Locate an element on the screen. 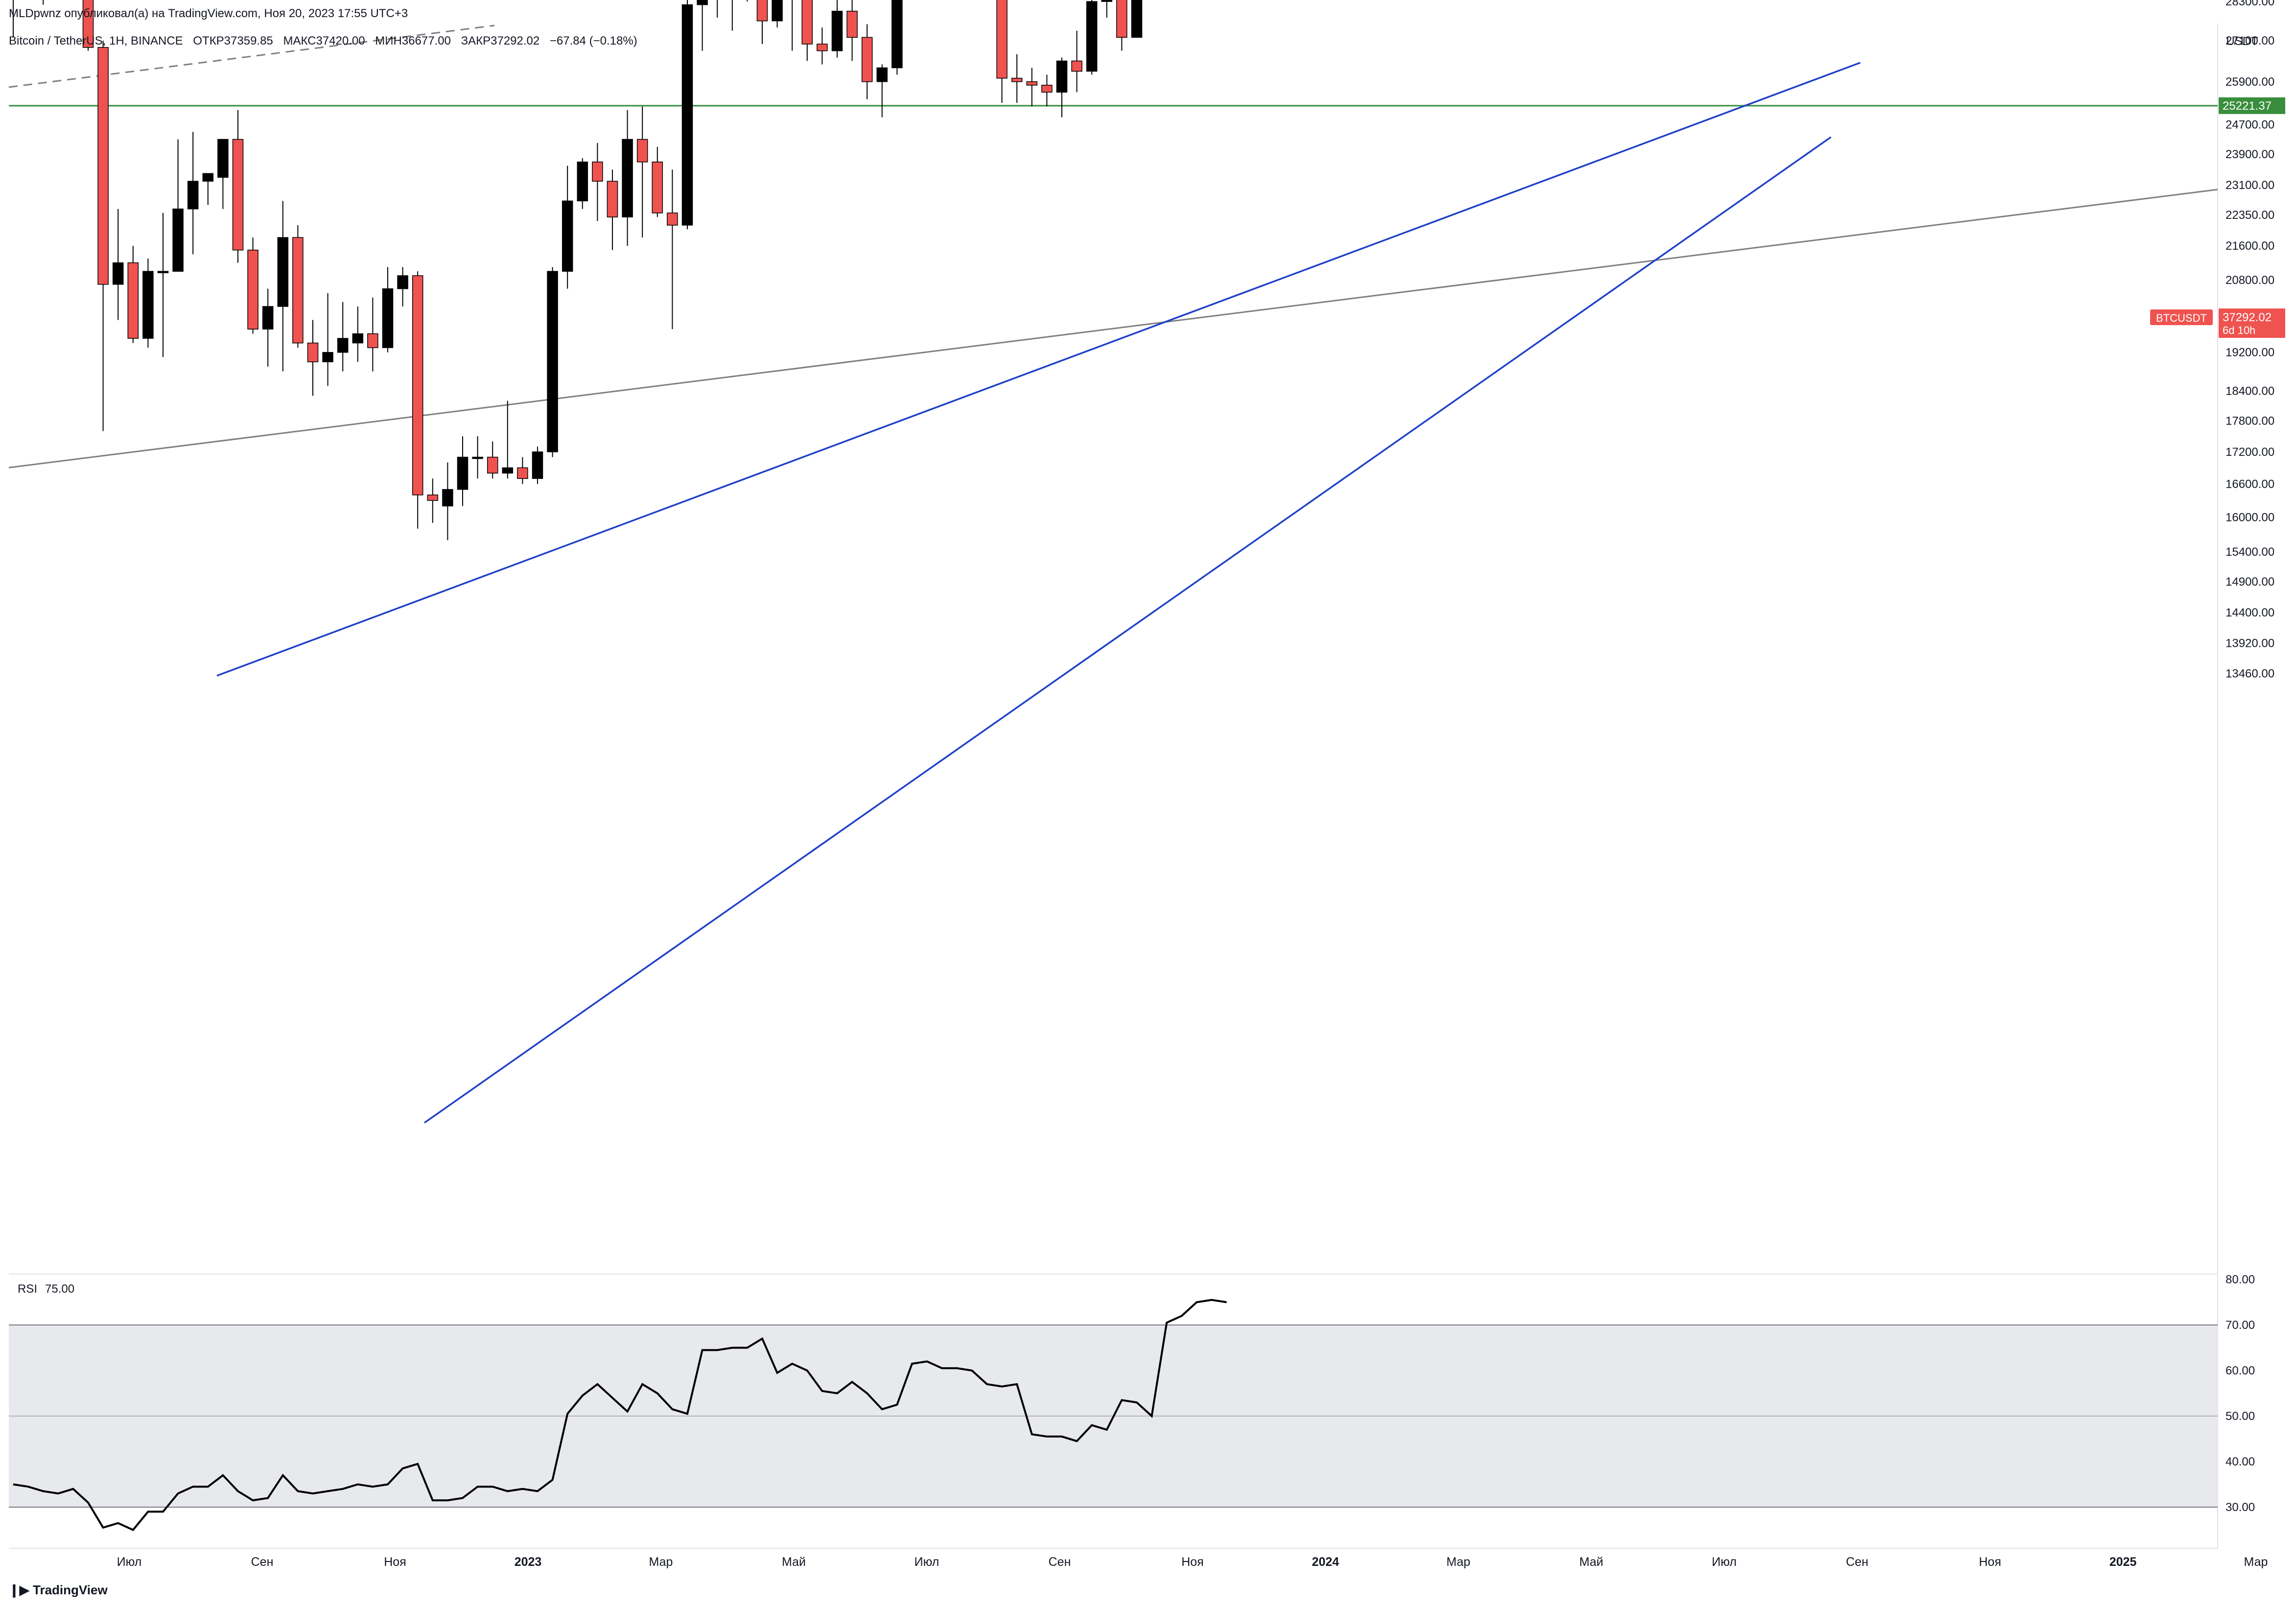 This screenshot has height=1608, width=2296. last-price-symbol: BTCUSDT is located at coordinates (2181, 318).